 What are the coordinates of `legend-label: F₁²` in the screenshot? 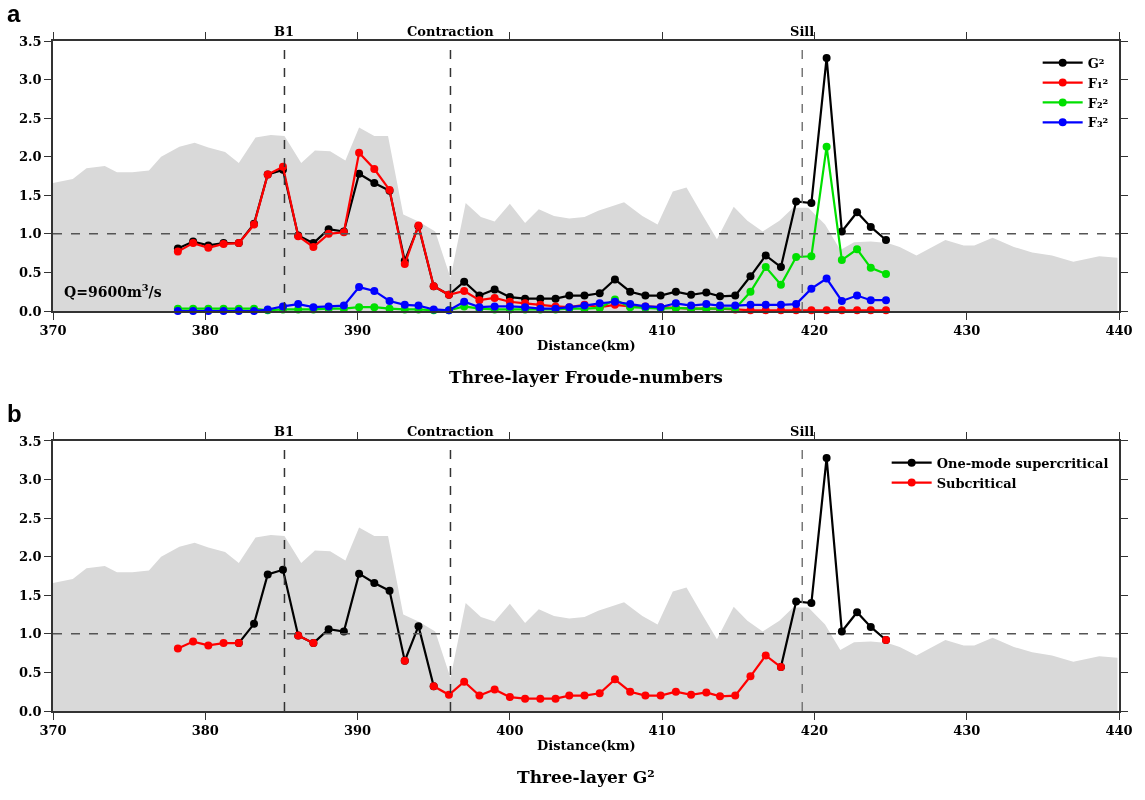 It's located at (1098, 83).